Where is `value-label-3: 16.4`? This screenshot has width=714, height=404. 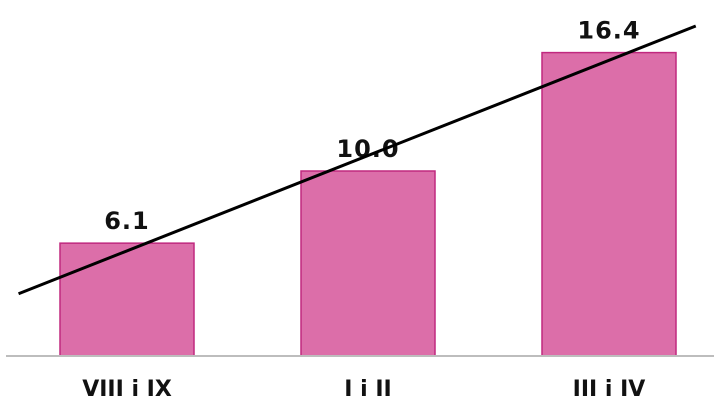 value-label-3: 16.4 is located at coordinates (608, 31).